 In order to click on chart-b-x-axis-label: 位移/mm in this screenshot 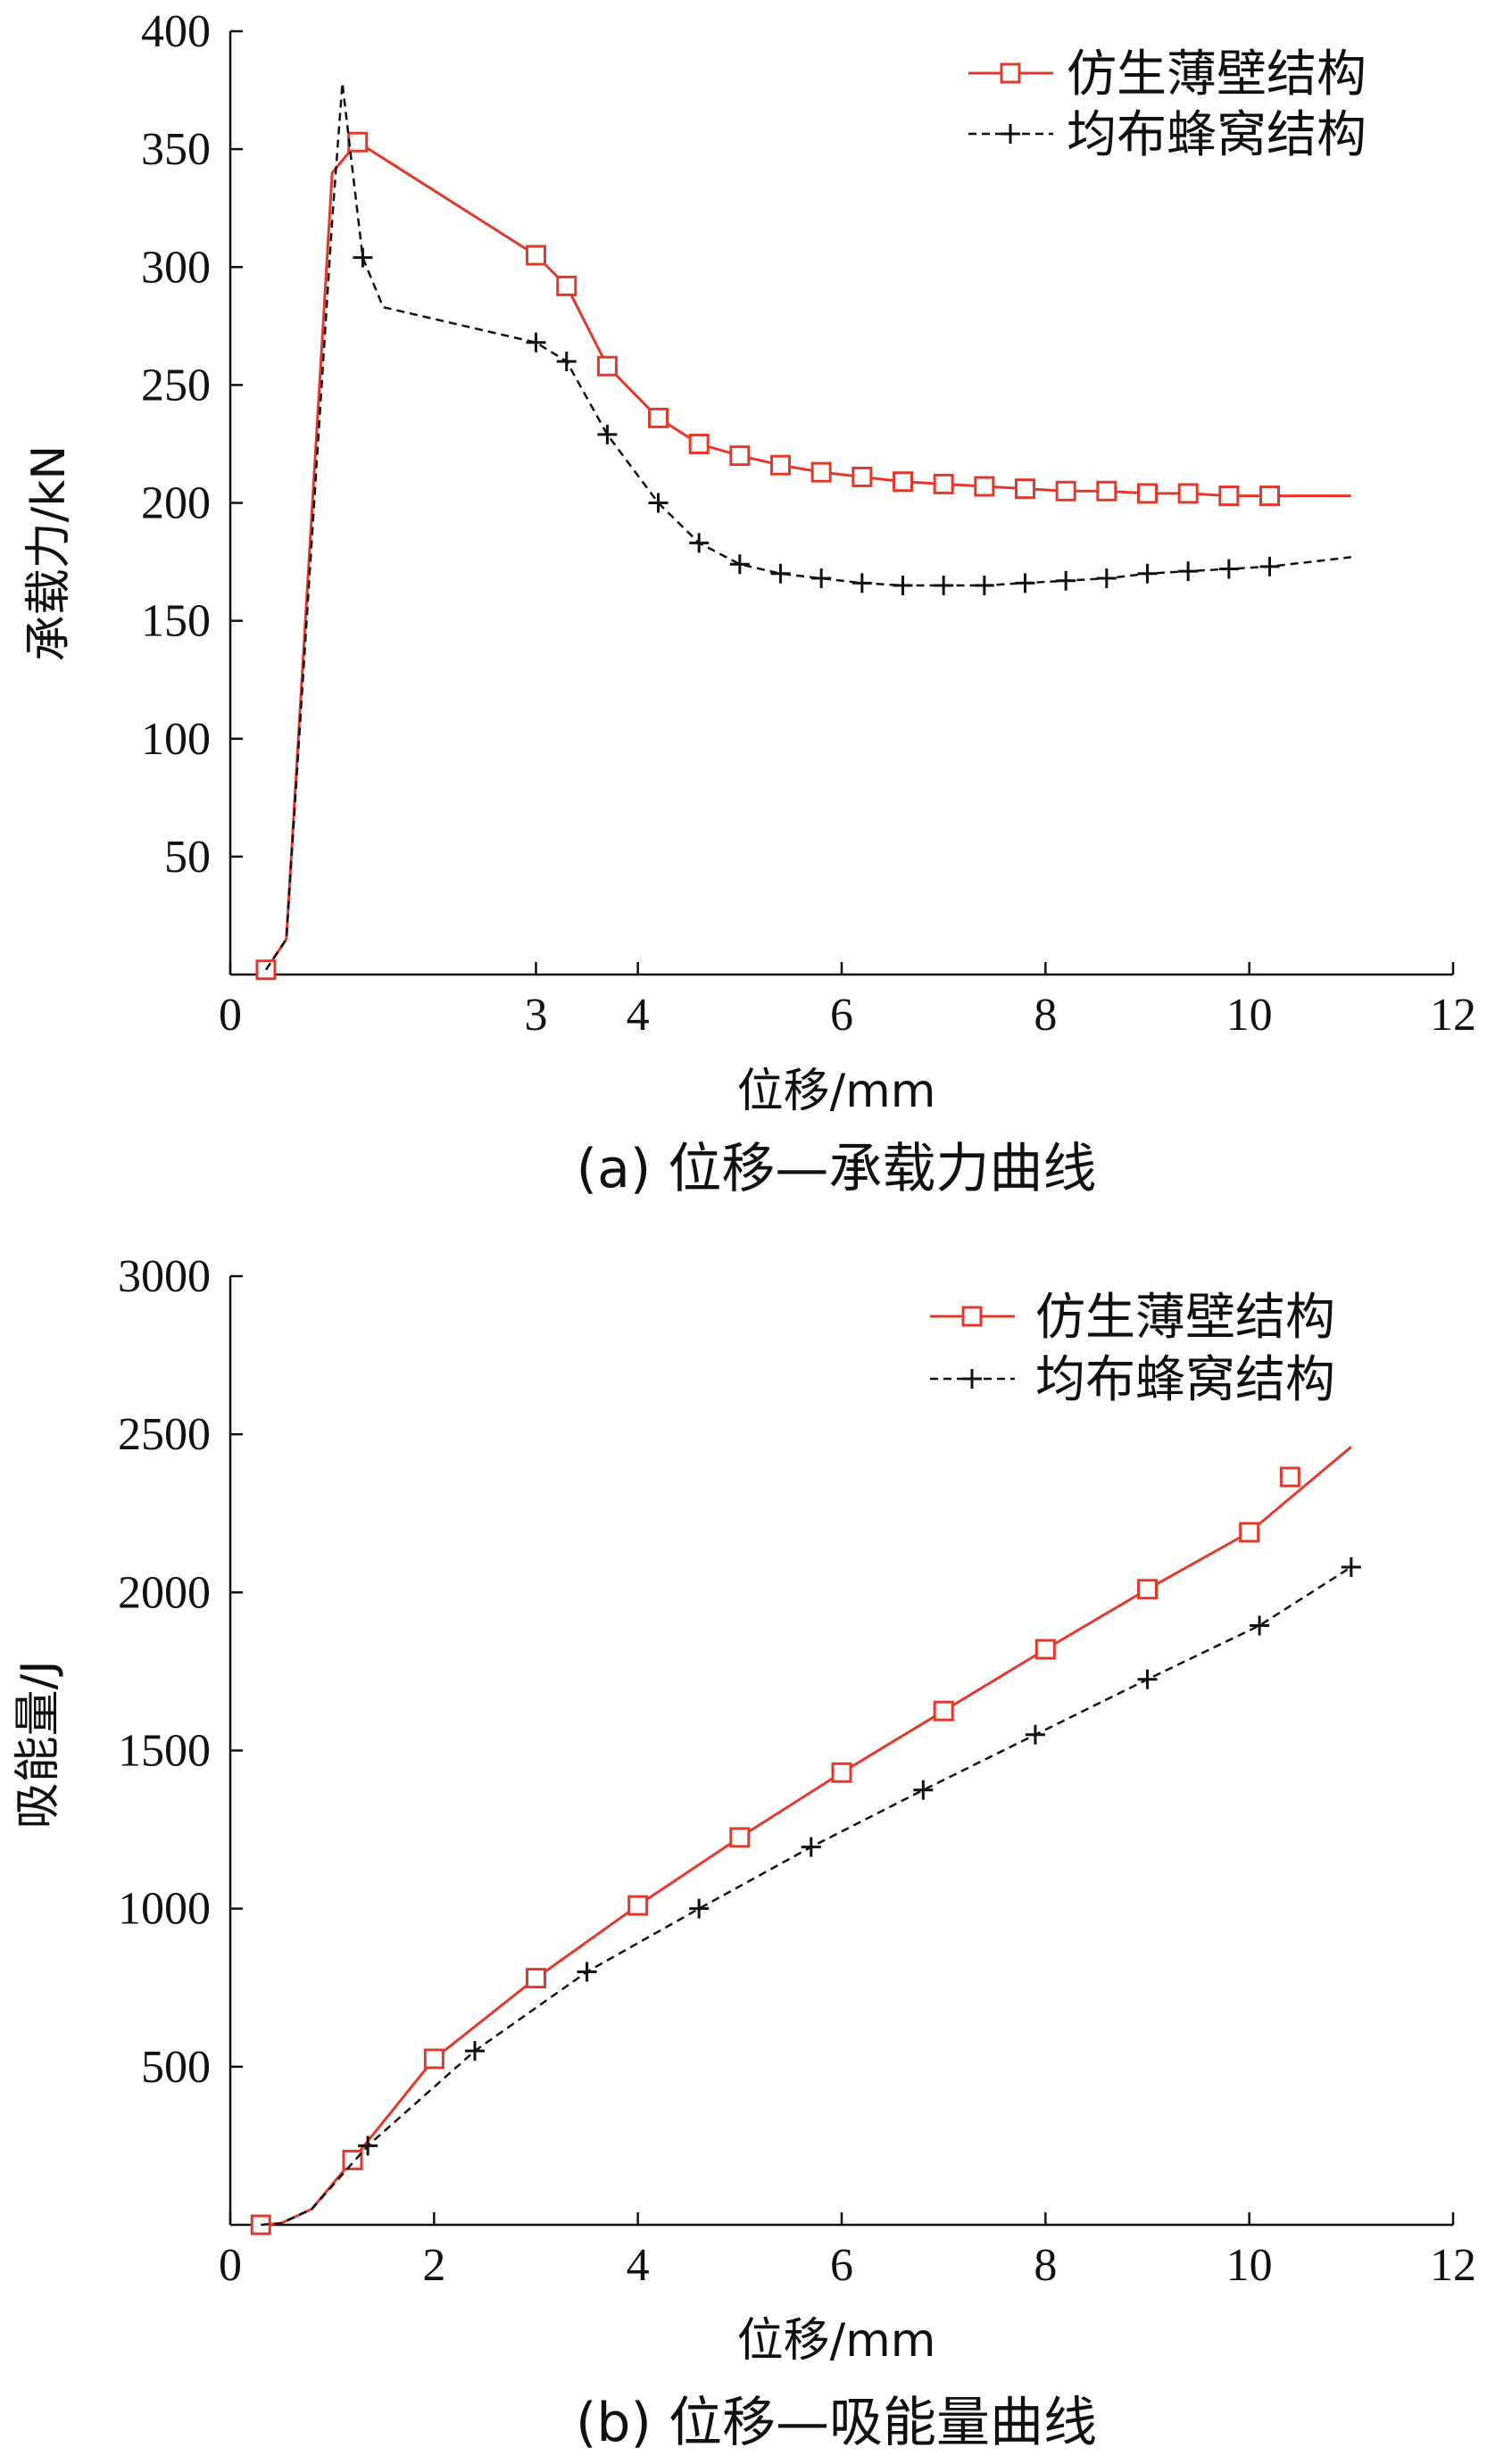, I will do `click(837, 2341)`.